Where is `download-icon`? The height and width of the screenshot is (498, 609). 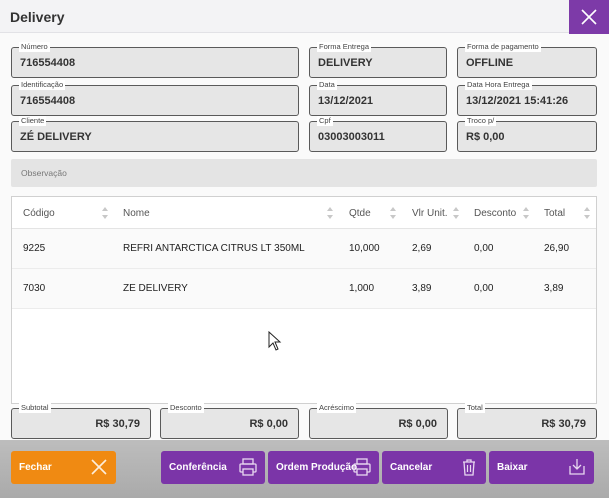
download-icon is located at coordinates (577, 467).